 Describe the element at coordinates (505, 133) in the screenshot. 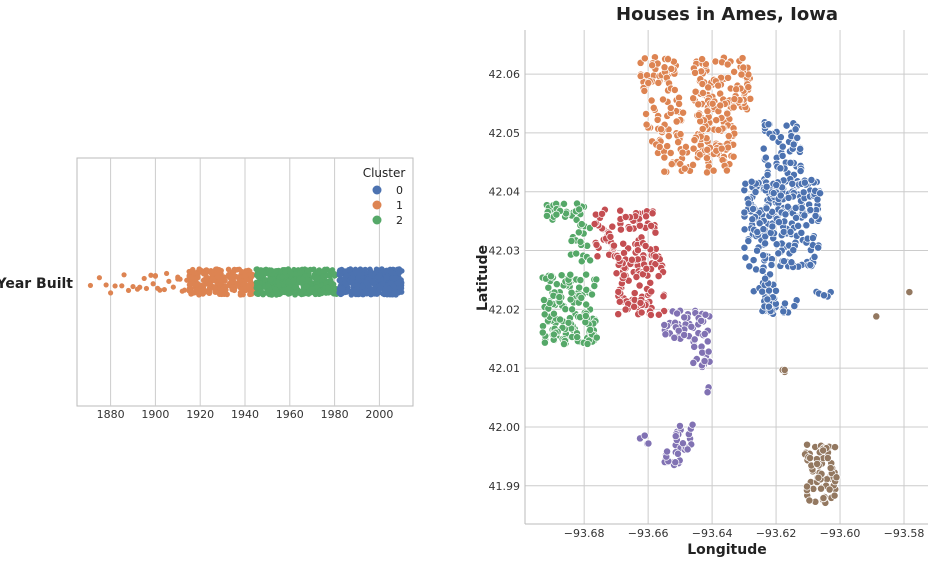

I see `scatter-y-tick: 42.05` at that location.